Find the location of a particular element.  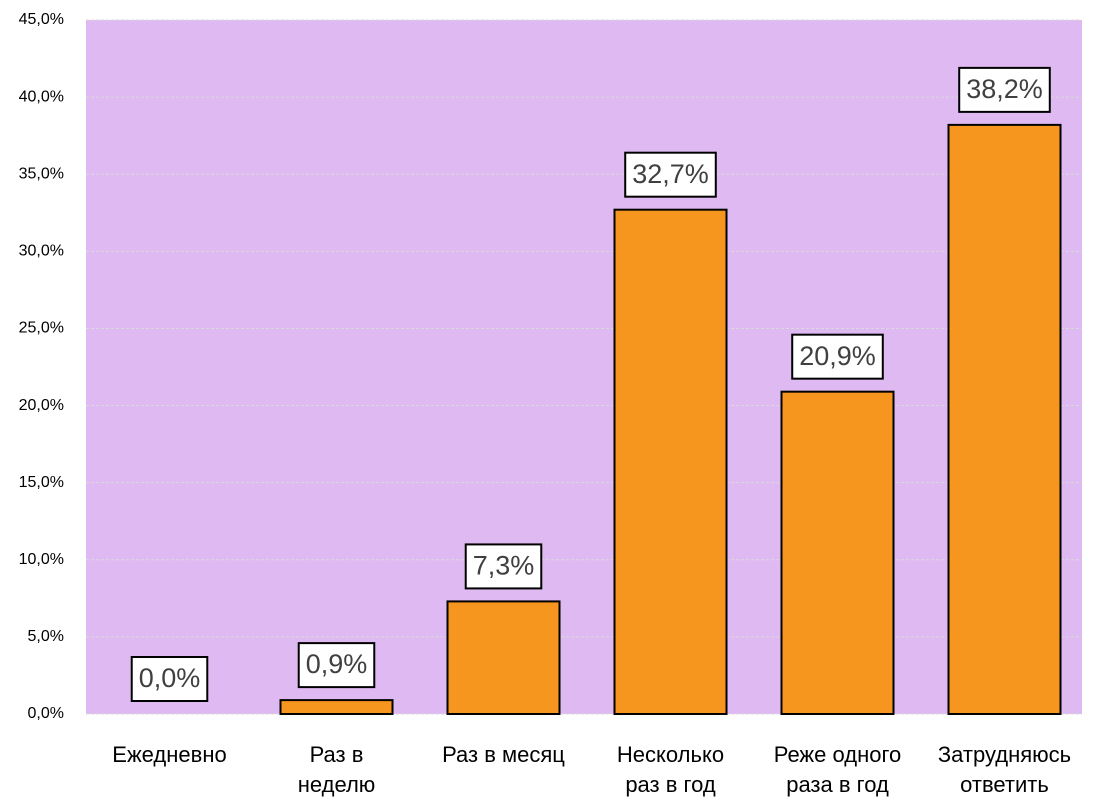

x-tick-label: Реже одного раза в год is located at coordinates (837, 769).